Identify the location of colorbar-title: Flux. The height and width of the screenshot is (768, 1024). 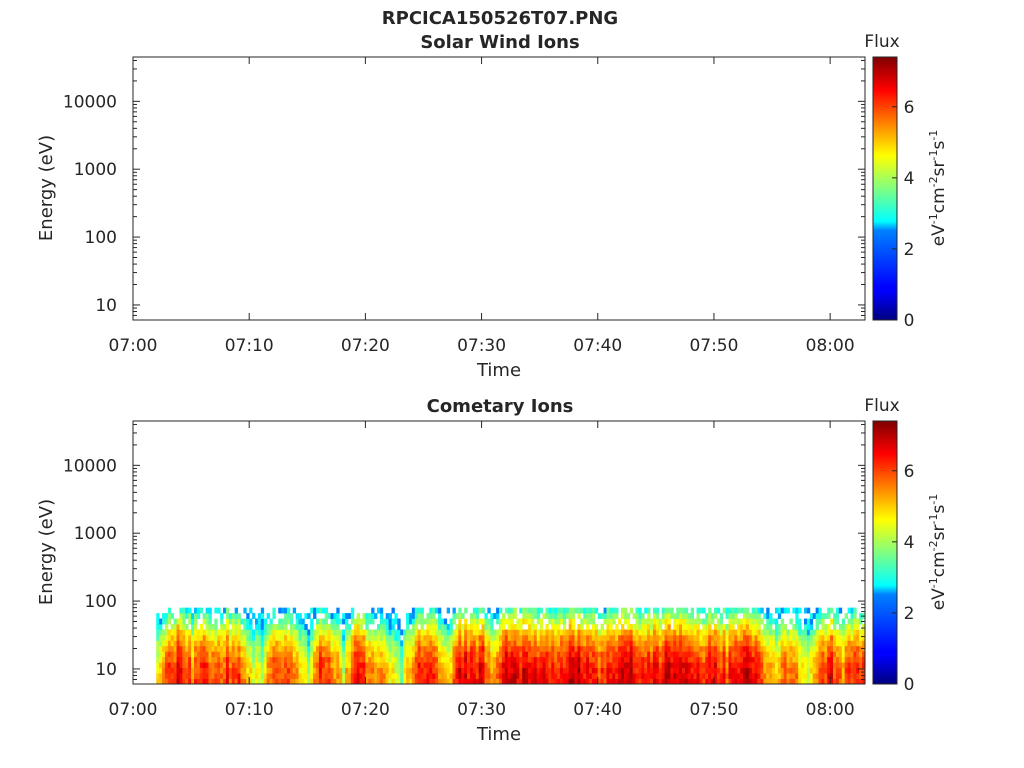
(881, 406).